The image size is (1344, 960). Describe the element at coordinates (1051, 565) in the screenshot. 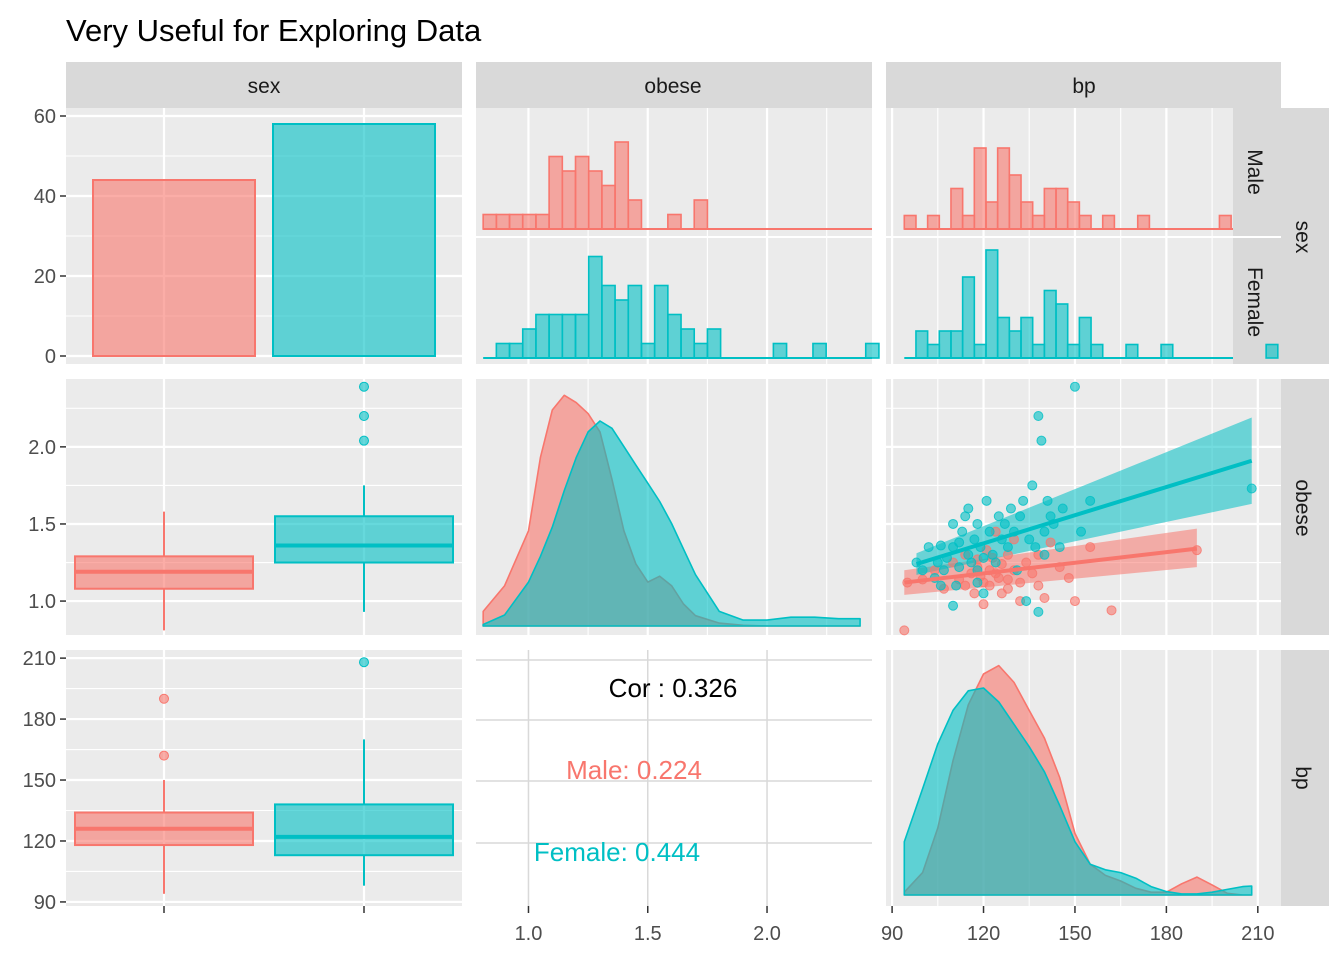

I see `regression-line-male` at that location.